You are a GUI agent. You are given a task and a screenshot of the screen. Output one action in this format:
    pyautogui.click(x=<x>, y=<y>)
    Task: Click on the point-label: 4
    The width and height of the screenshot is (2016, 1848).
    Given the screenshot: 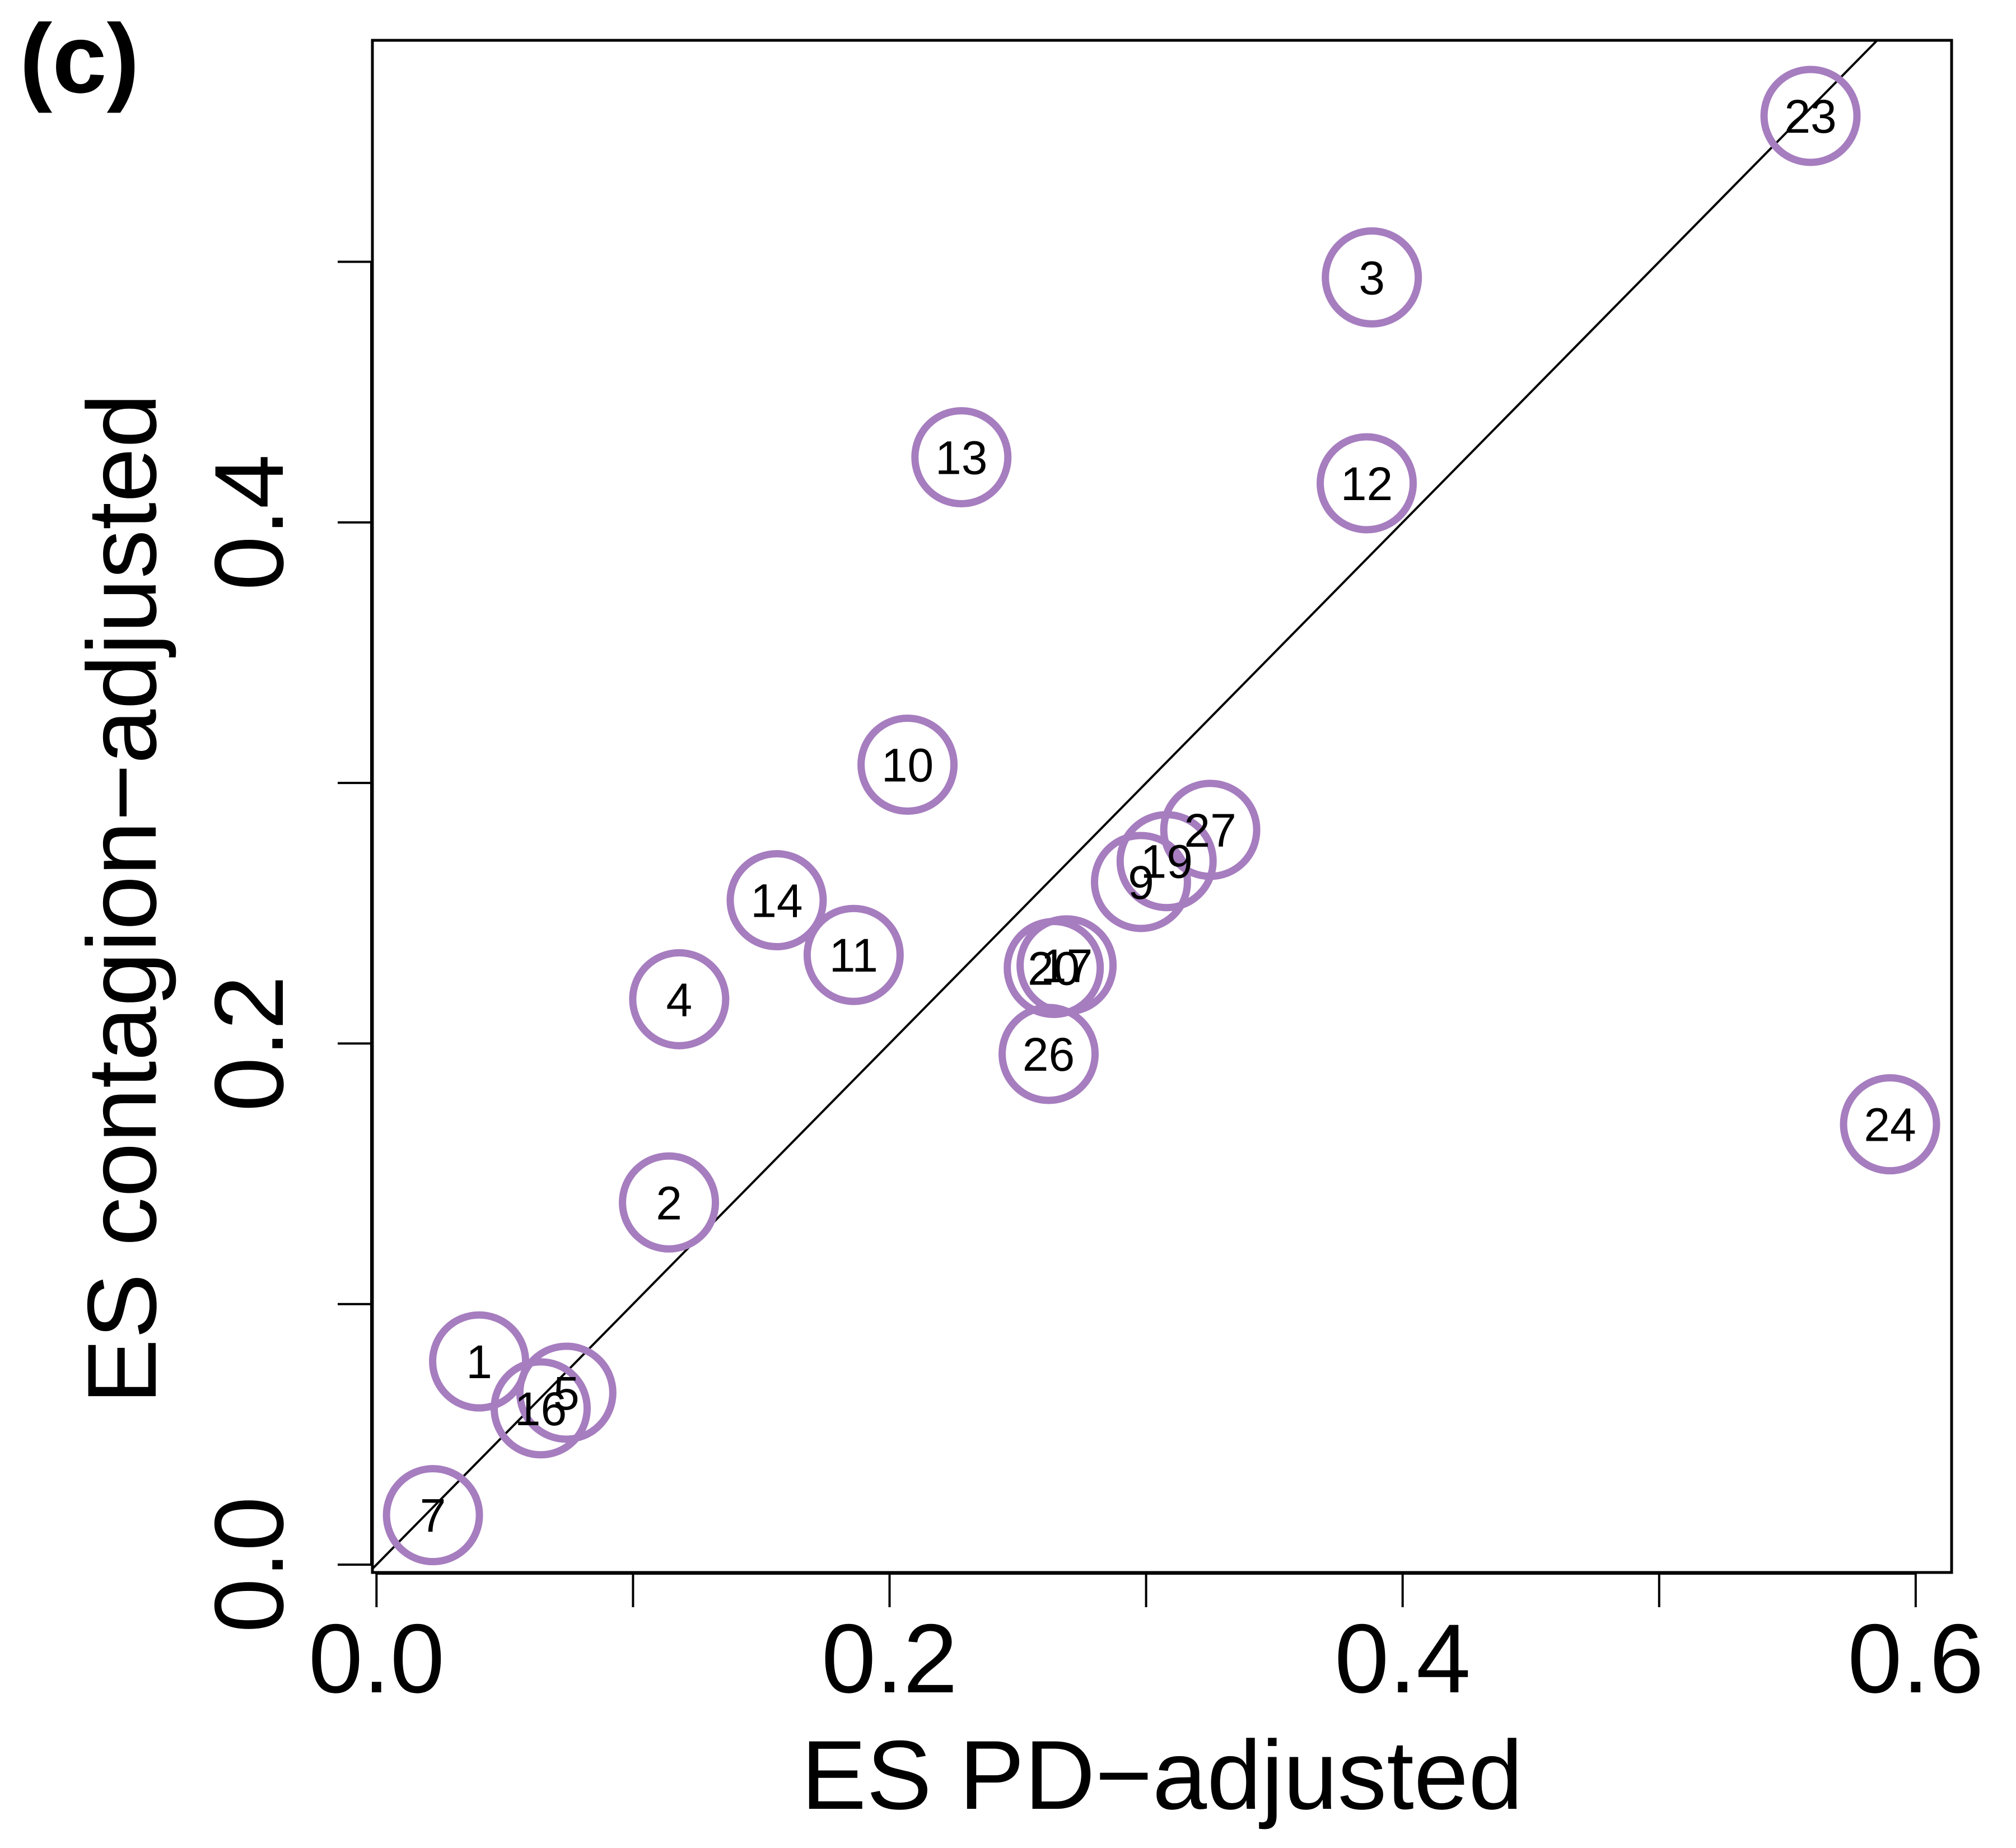 What is the action you would take?
    pyautogui.click(x=679, y=1000)
    